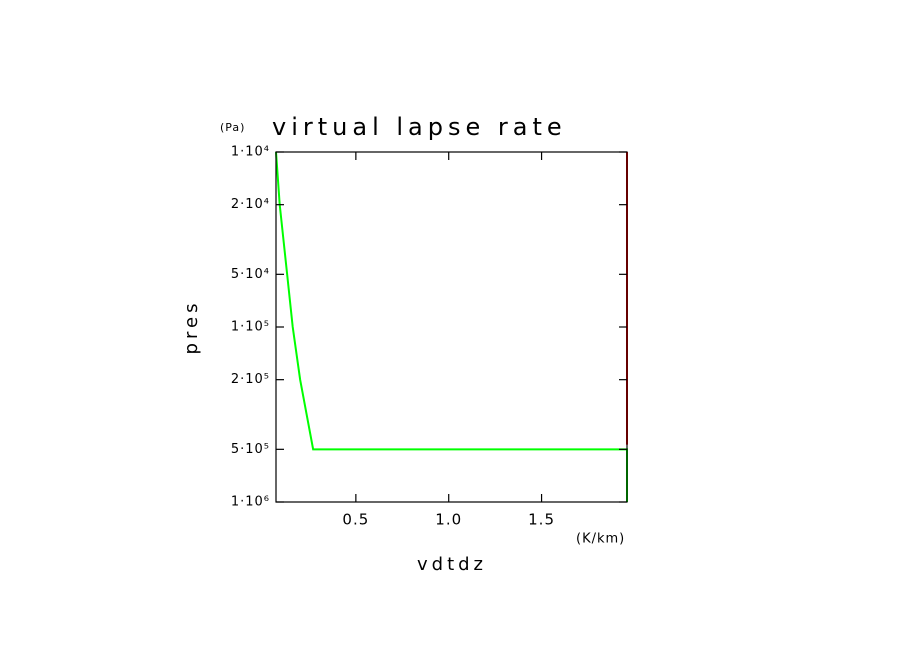  I want to click on y-axis-label: pres, so click(191, 327).